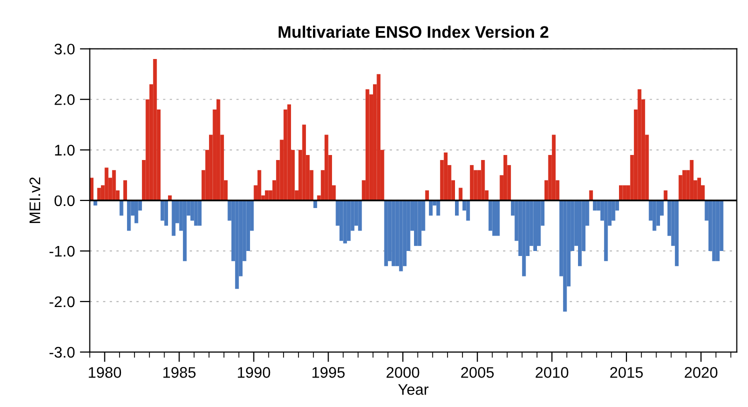 Image resolution: width=748 pixels, height=407 pixels. Describe the element at coordinates (62, 352) in the screenshot. I see `y-tick-label: -3.0` at that location.